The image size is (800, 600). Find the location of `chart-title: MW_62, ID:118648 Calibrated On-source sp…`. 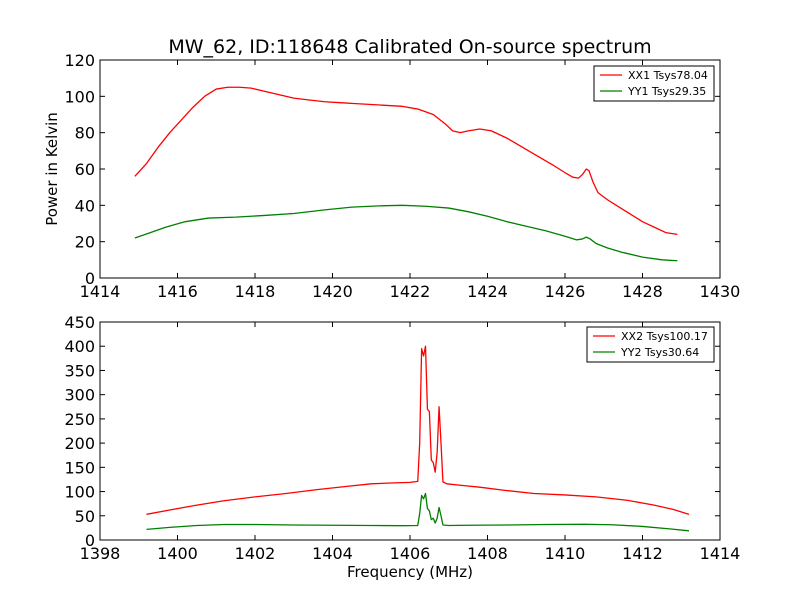

chart-title: MW_62, ID:118648 Calibrated On-source sp… is located at coordinates (409, 47).